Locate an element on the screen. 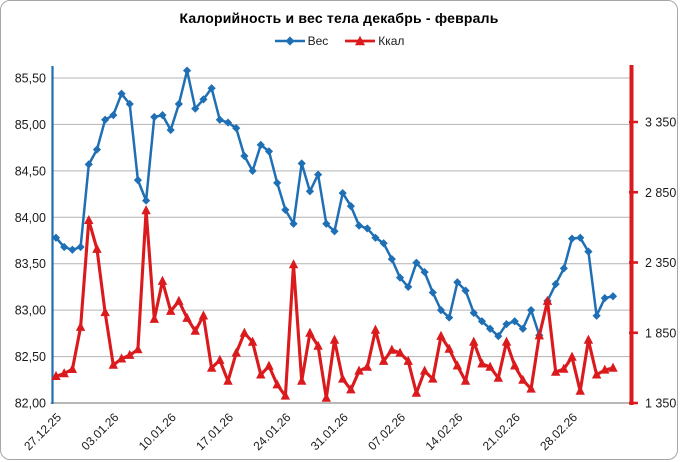 Image resolution: width=680 pixels, height=462 pixels. x-axis-tick-label: 31.01.26 is located at coordinates (329, 431).